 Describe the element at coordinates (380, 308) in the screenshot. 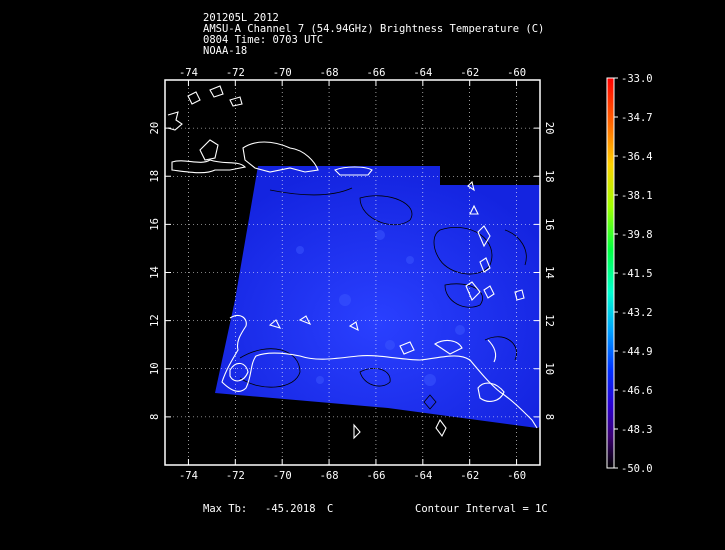

I see `brightness-speckles` at that location.